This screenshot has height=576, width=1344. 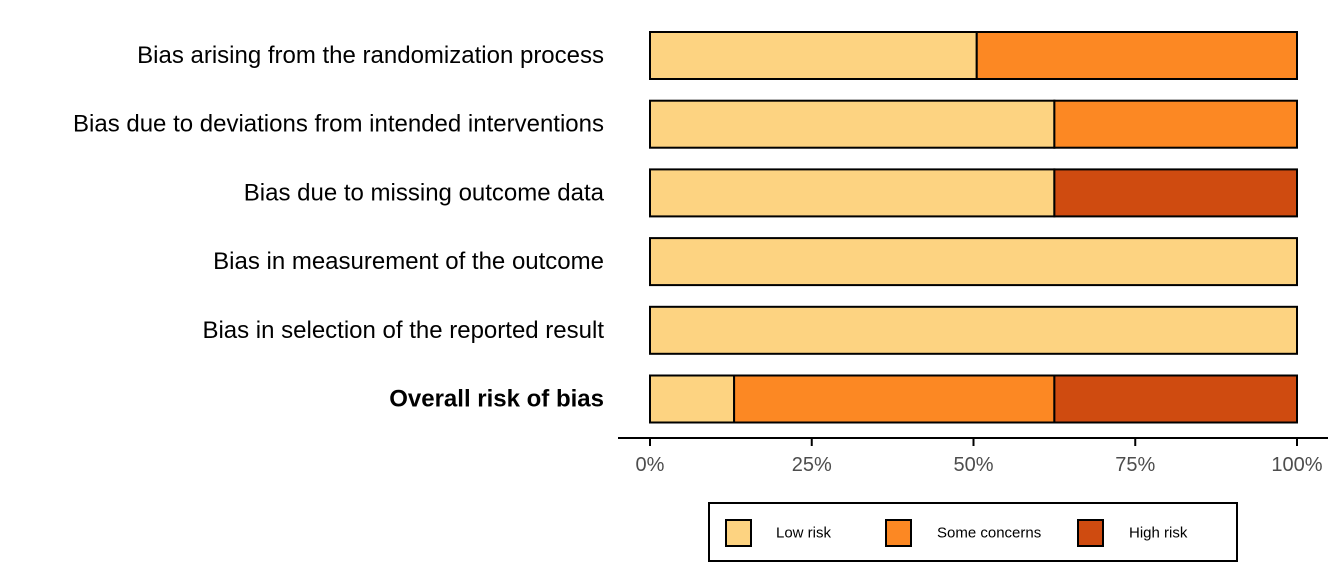 What do you see at coordinates (812, 465) in the screenshot?
I see `x-tick-label-25: 25%` at bounding box center [812, 465].